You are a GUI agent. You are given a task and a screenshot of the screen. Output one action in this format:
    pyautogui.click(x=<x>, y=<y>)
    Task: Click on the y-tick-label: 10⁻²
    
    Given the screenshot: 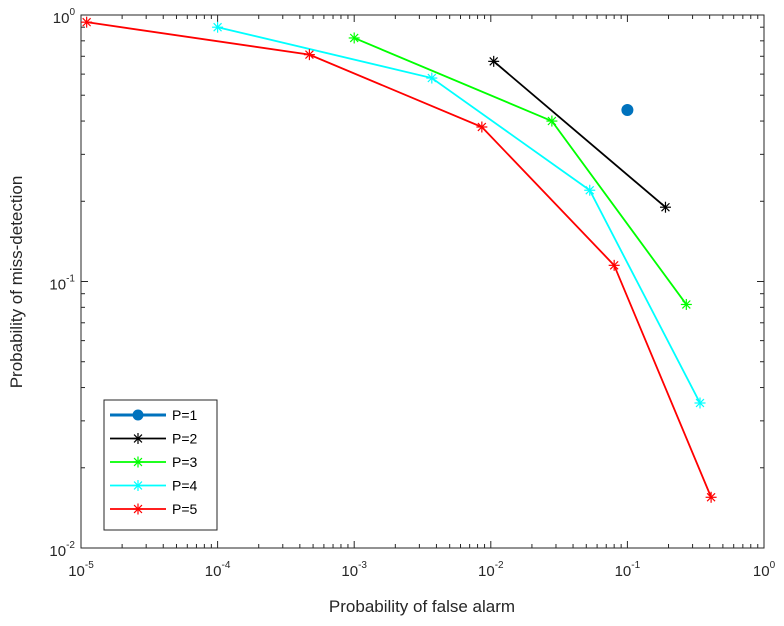 What is the action you would take?
    pyautogui.click(x=62, y=550)
    